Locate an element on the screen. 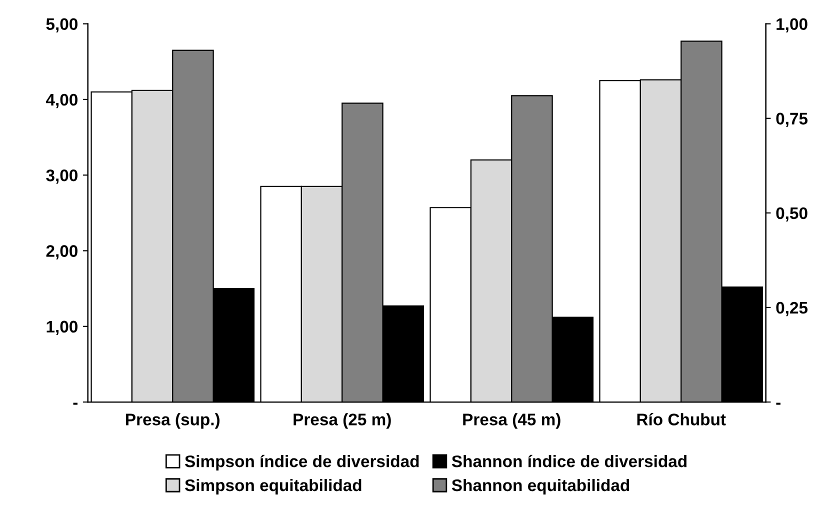 The image size is (837, 529). y2-tick-label: 0,50 is located at coordinates (792, 214).